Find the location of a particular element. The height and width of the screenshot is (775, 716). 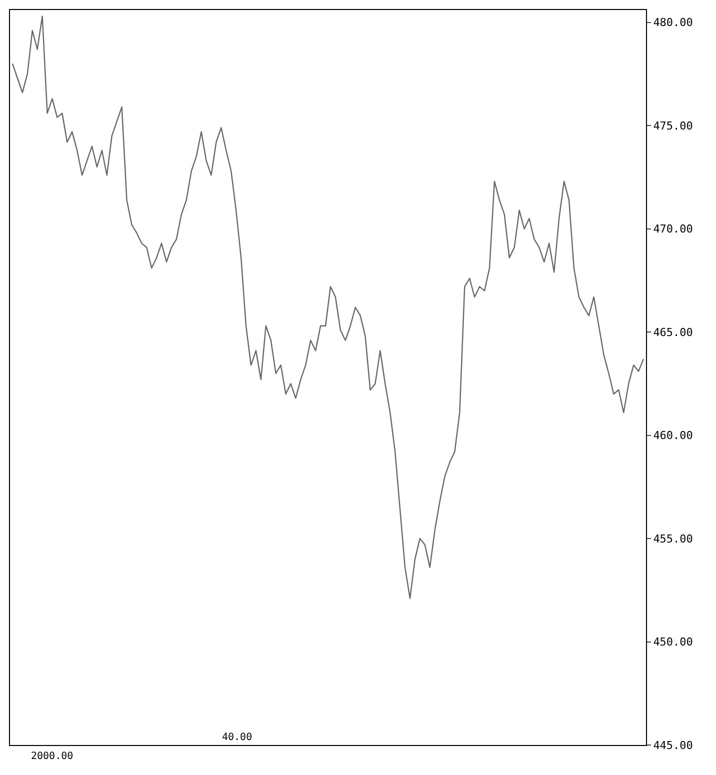

y-tick-label: 465.00 is located at coordinates (673, 332).